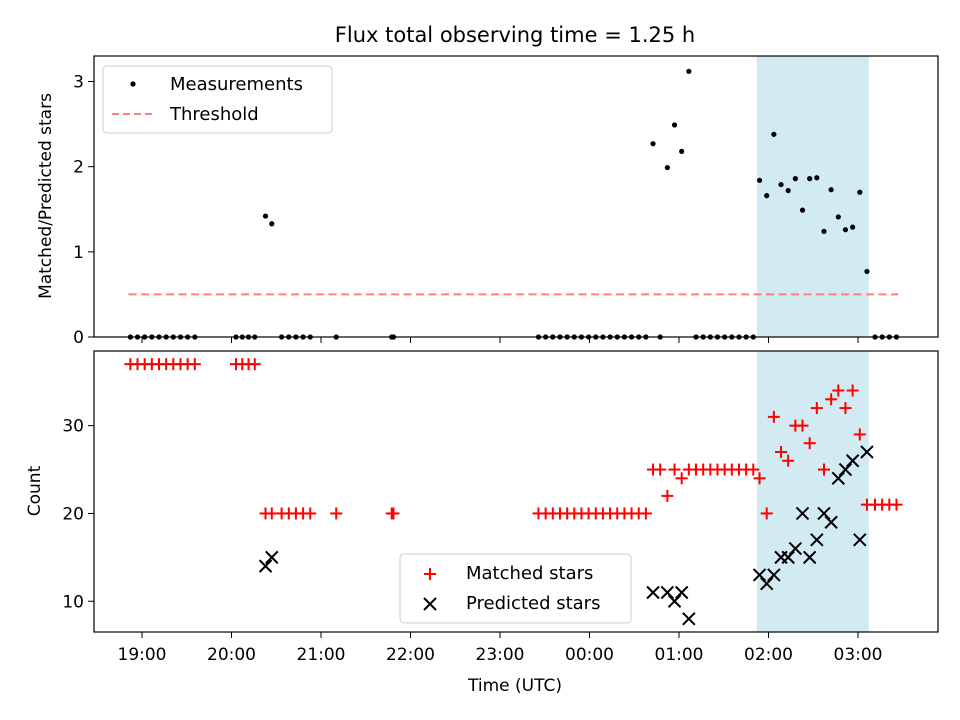  I want to click on x-tick-label: 02:00, so click(768, 655).